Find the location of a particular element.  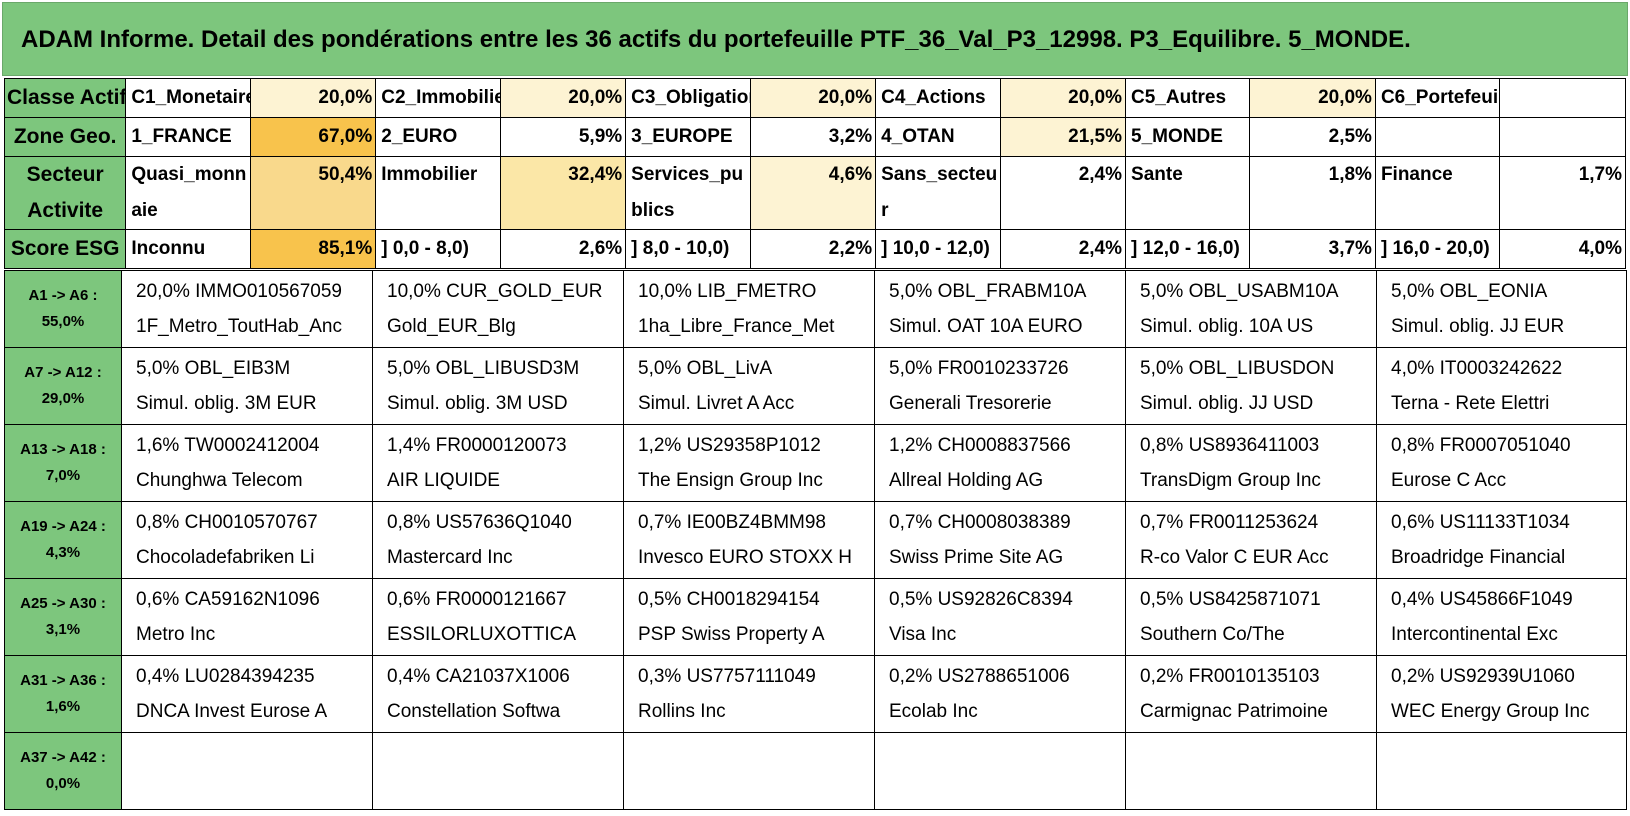

asset-range-label: A1 -> A6 : 55,0% is located at coordinates (63, 309).